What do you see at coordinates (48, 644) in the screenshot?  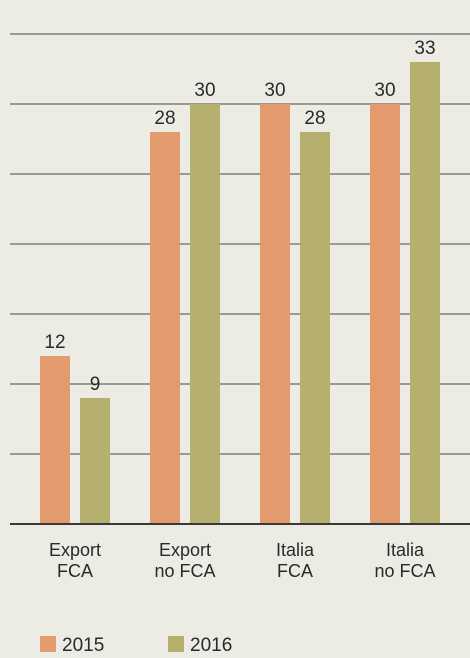 I see `legend-swatch-2015` at bounding box center [48, 644].